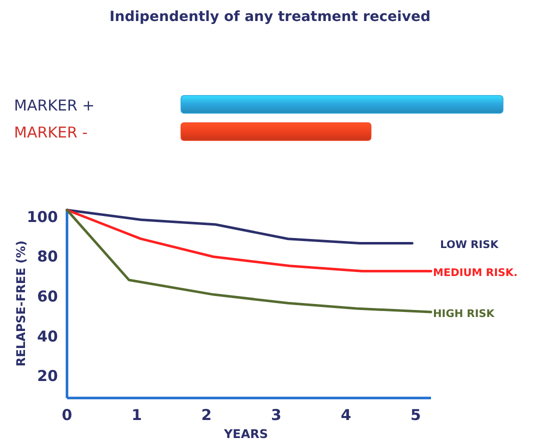 Image resolution: width=539 pixels, height=442 pixels. Describe the element at coordinates (245, 434) in the screenshot. I see `x-axis-title: YEARS` at that location.